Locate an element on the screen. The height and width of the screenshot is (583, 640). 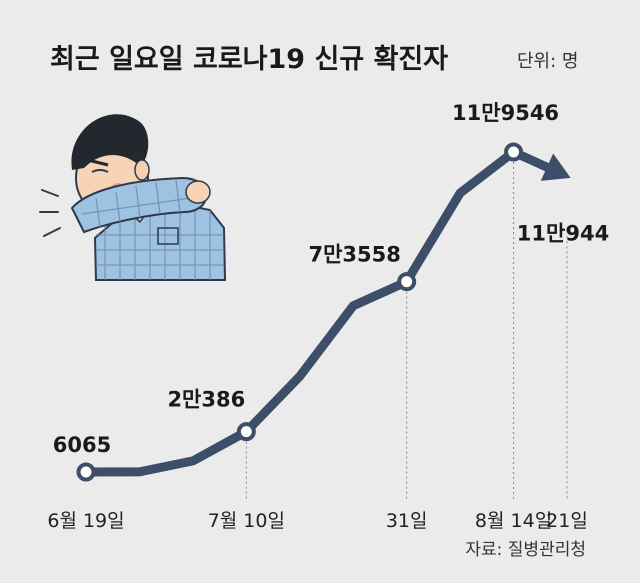
x-tick-label: 8월 14일 is located at coordinates (513, 521).